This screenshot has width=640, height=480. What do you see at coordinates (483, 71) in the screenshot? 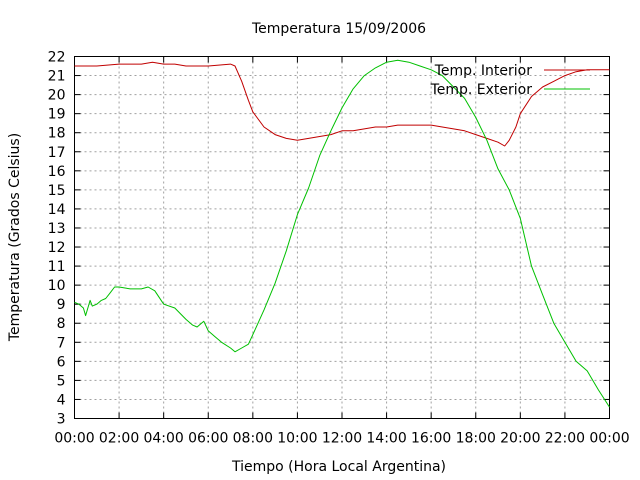
I see `legend-label: Temp. Interior` at bounding box center [483, 71].